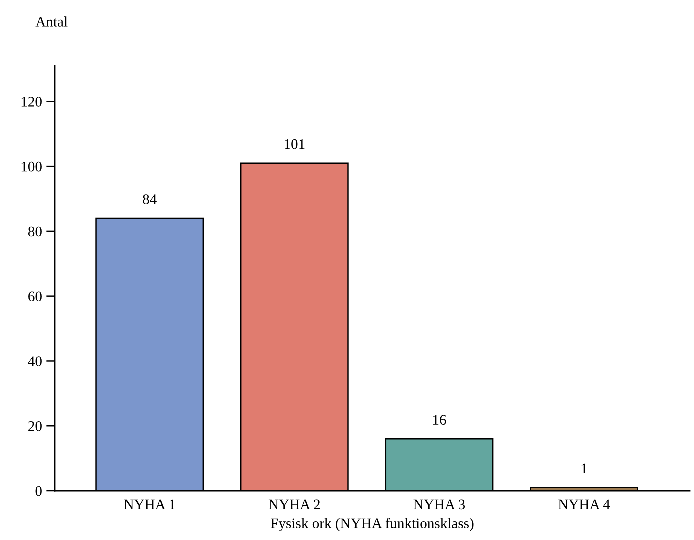  I want to click on data-label: 101, so click(295, 144).